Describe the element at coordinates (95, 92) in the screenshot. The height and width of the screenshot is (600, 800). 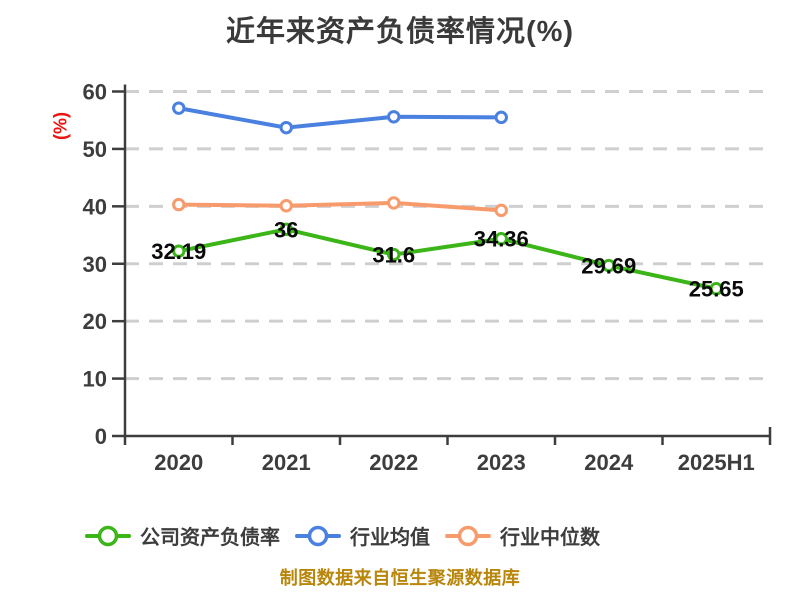
I see `y-tick-label: 60` at that location.